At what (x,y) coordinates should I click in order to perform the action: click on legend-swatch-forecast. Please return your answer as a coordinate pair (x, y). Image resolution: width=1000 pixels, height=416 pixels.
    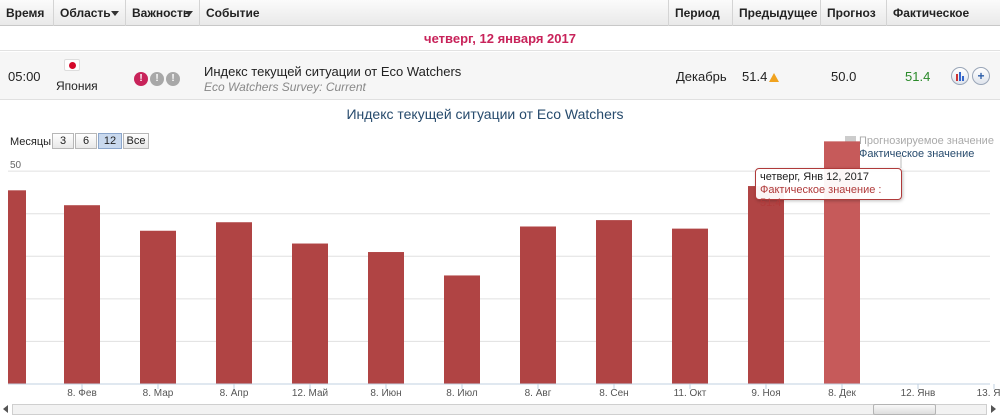
    Looking at the image, I should click on (850, 141).